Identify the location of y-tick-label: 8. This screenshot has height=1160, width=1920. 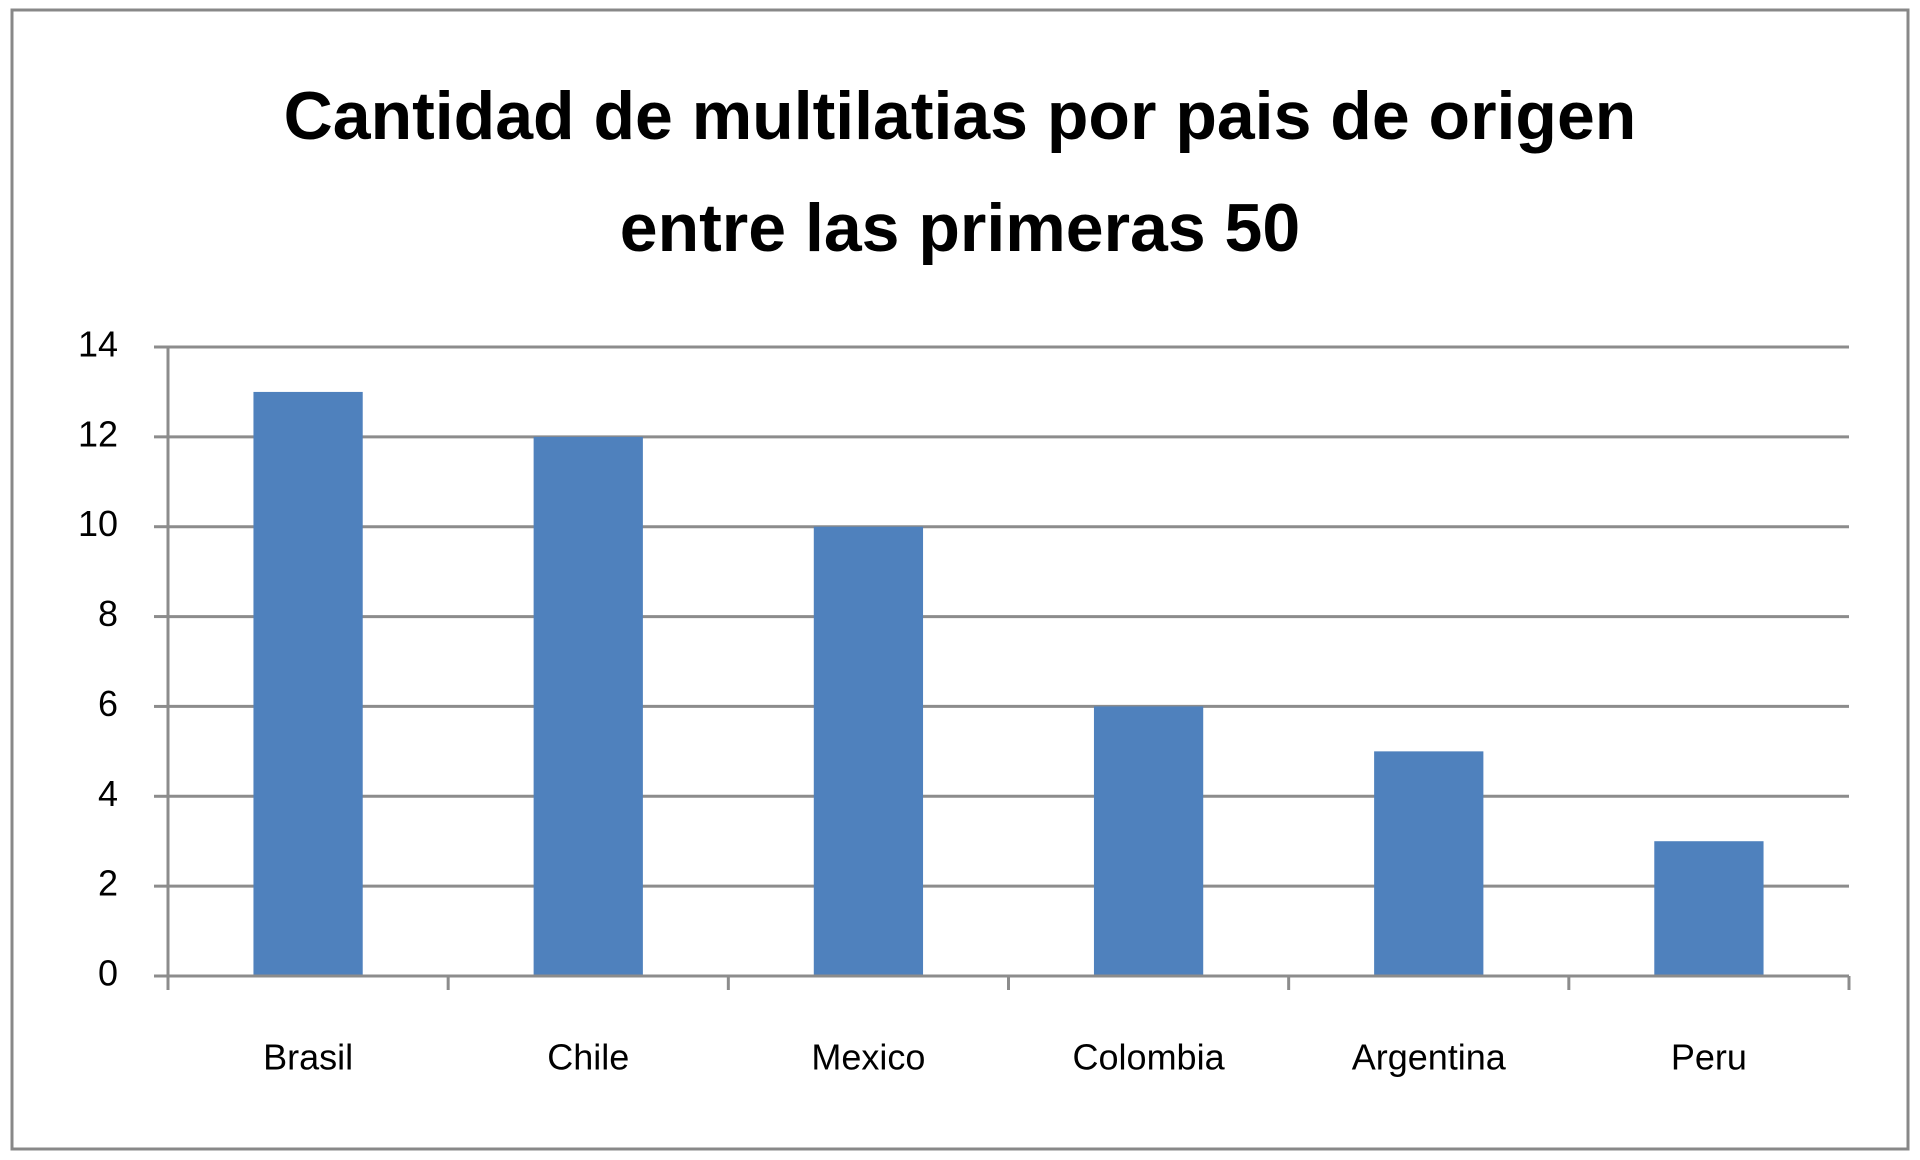
(108, 613).